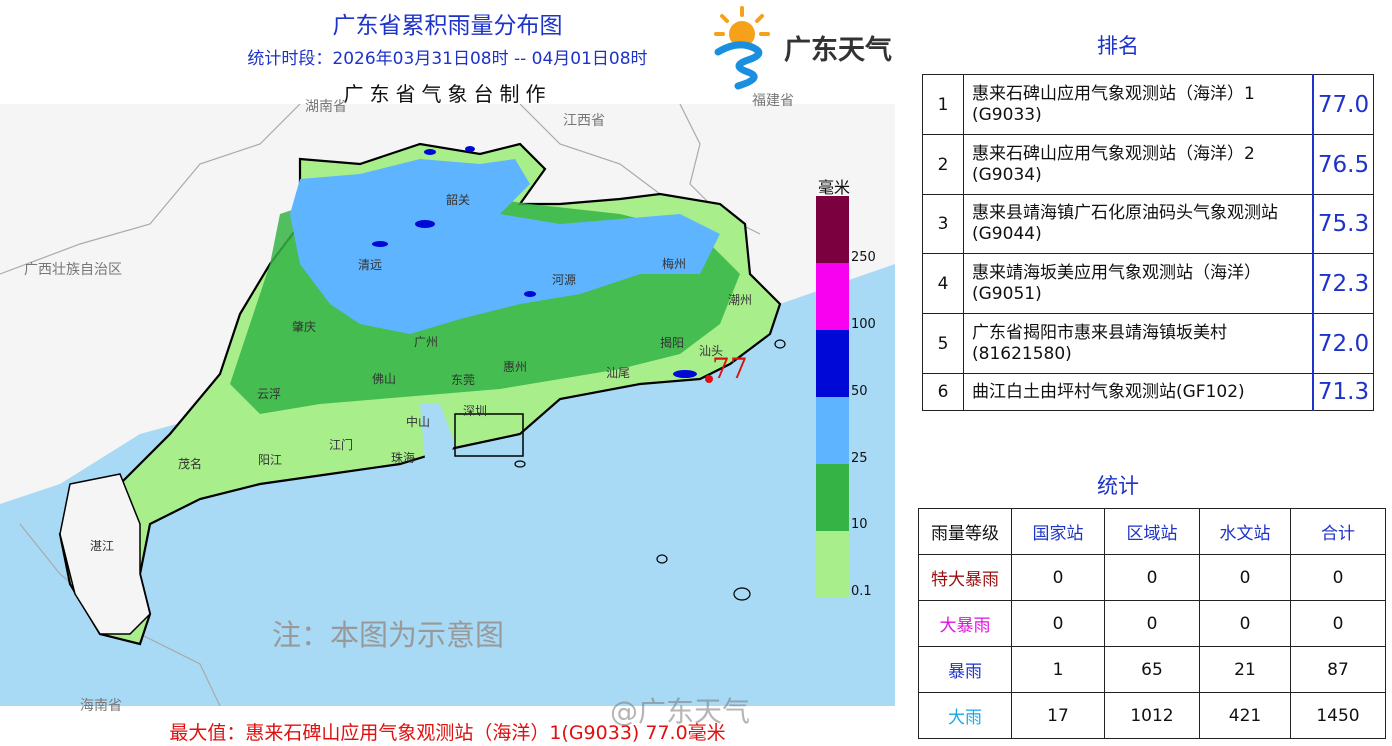 Image resolution: width=1392 pixels, height=746 pixels. Describe the element at coordinates (426, 342) in the screenshot. I see `city-label: 广州` at that location.